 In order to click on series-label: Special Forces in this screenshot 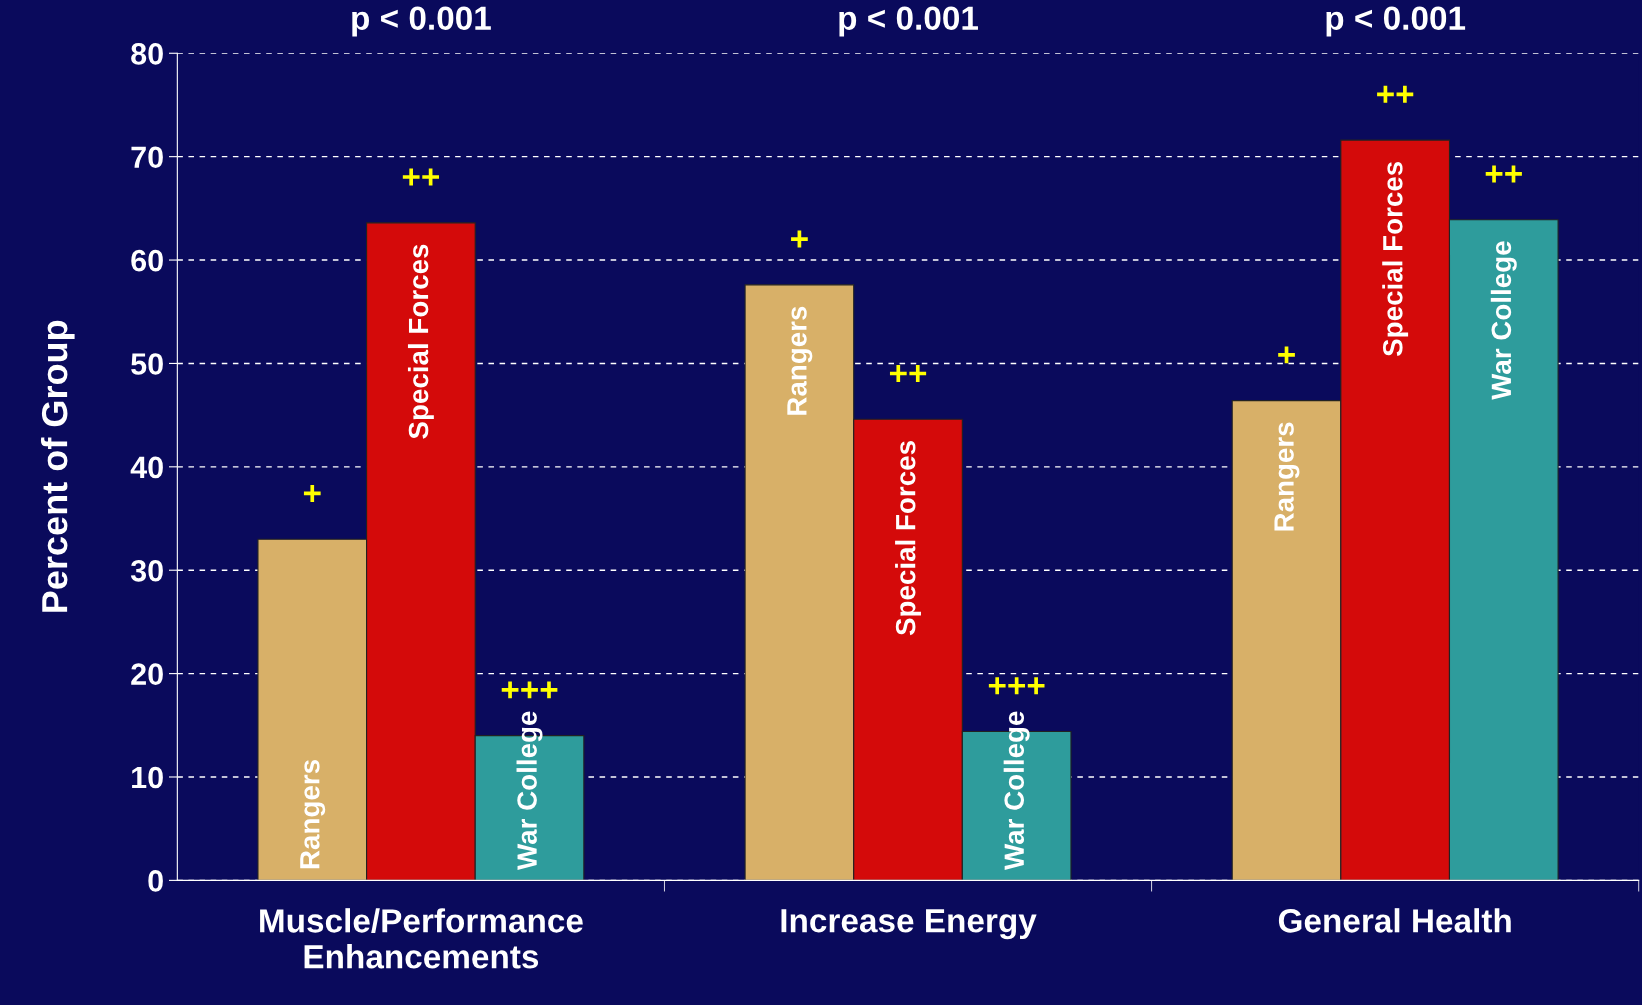, I will do `click(1395, 259)`.